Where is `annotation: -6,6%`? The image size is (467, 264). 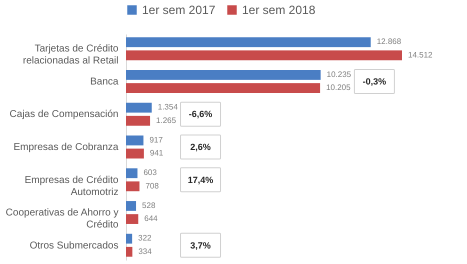 annotation: -6,6% is located at coordinates (200, 114).